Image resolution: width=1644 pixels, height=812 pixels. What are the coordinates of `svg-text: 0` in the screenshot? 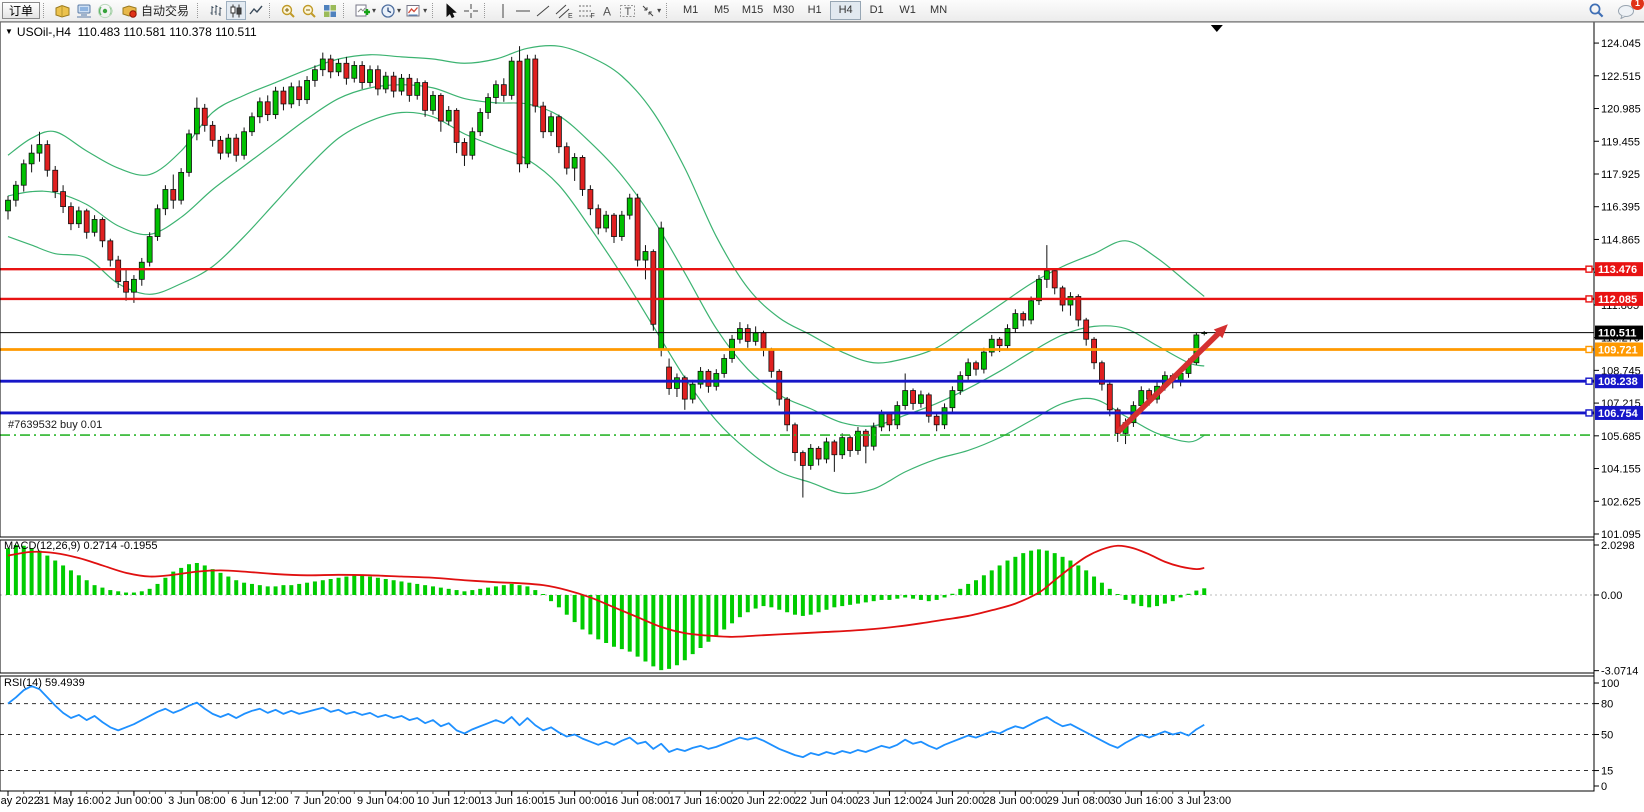 It's located at (1604, 787).